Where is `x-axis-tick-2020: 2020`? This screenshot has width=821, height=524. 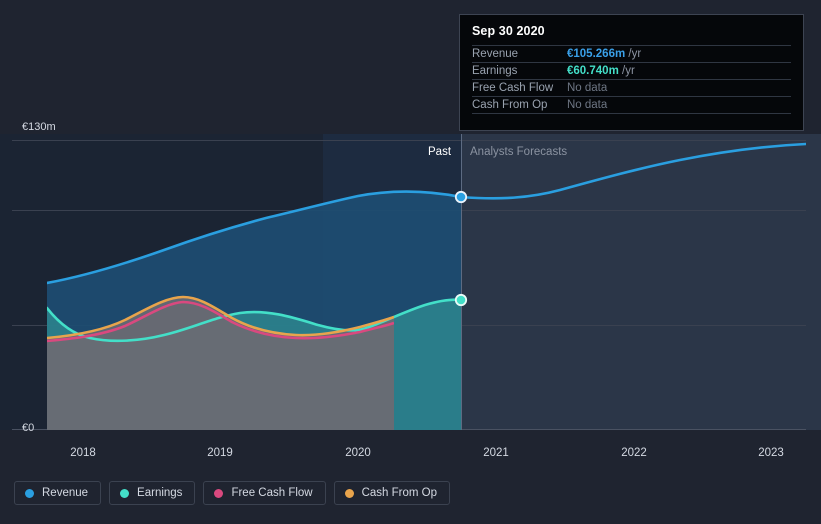
x-axis-tick-2020: 2020 is located at coordinates (358, 453).